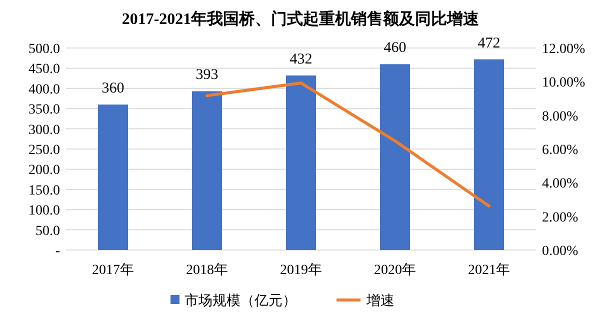 The image size is (601, 320). Describe the element at coordinates (207, 75) in the screenshot. I see `data-label: 393` at that location.